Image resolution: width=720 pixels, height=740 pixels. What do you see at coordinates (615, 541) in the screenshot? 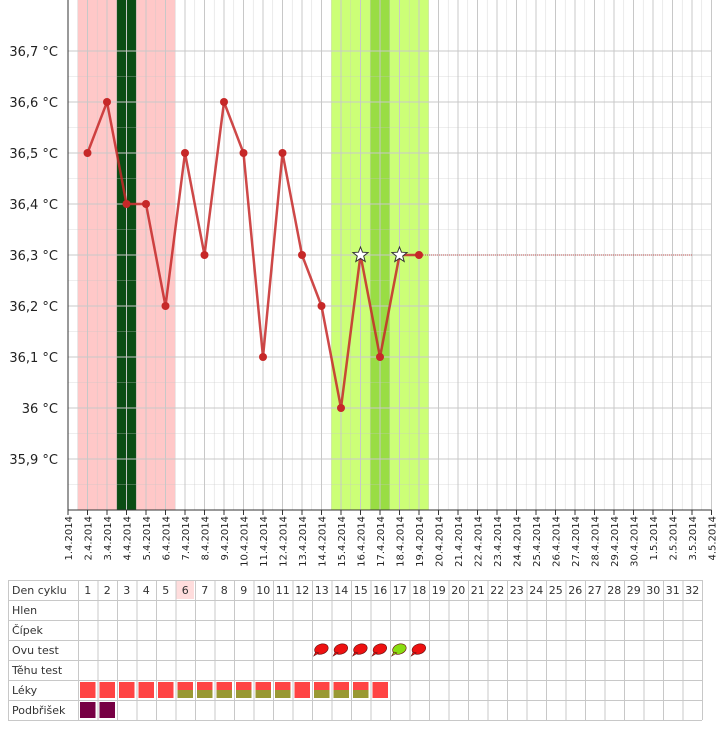
I see `x-tick-label: 29.4.2014` at bounding box center [615, 541].